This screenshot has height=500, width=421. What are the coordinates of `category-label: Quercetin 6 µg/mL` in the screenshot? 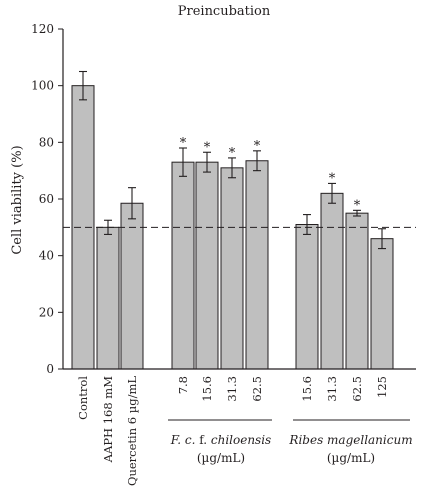 It's located at (132, 431).